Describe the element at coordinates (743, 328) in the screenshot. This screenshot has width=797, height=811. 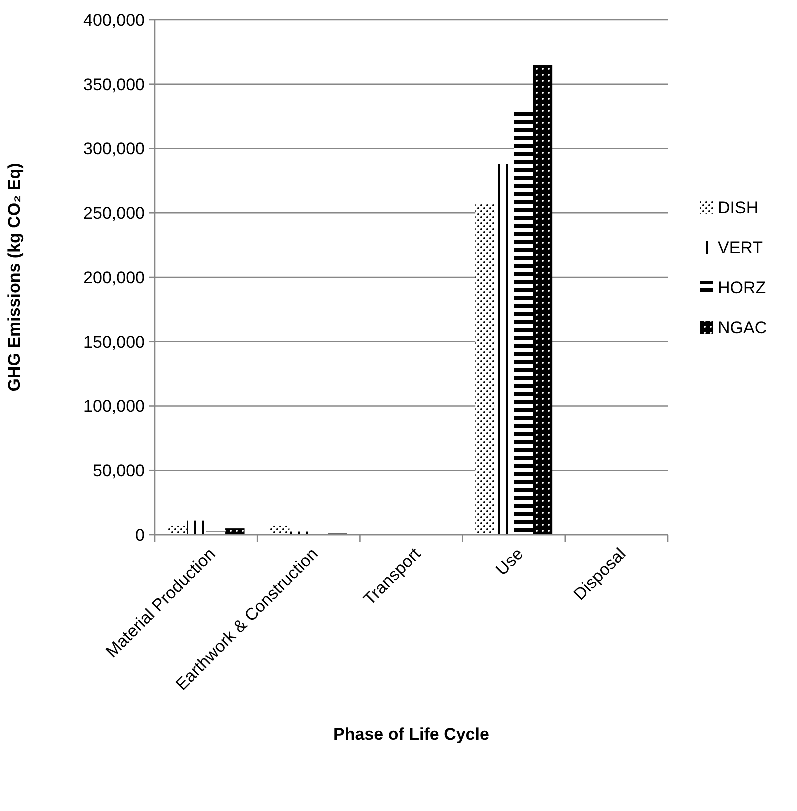
I see `legend-label: NGAC` at that location.